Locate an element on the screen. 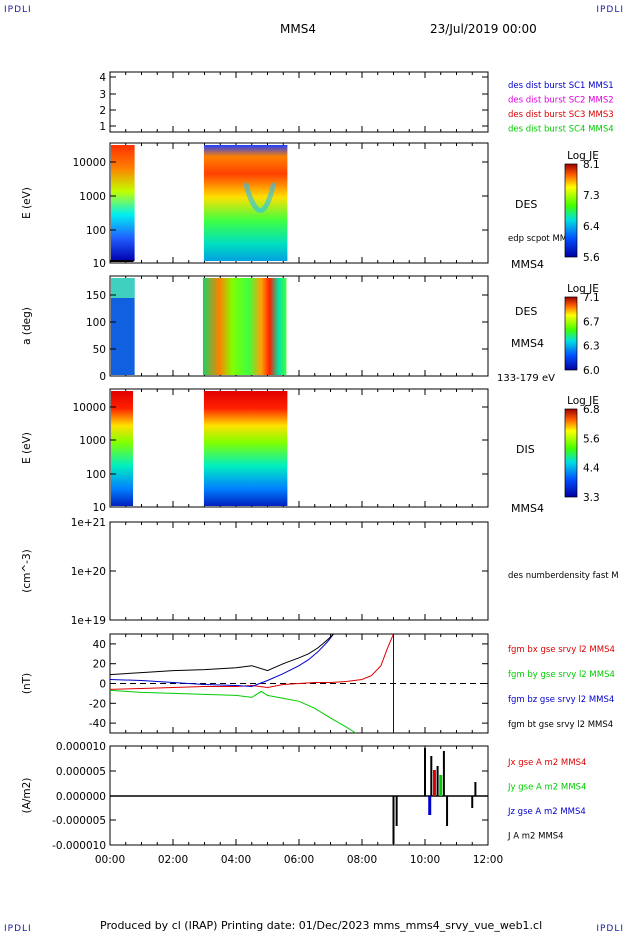 Image resolution: width=630 pixels, height=934 pixels. electron-energy-panel-colorbar-tick: 8.1 is located at coordinates (591, 165).